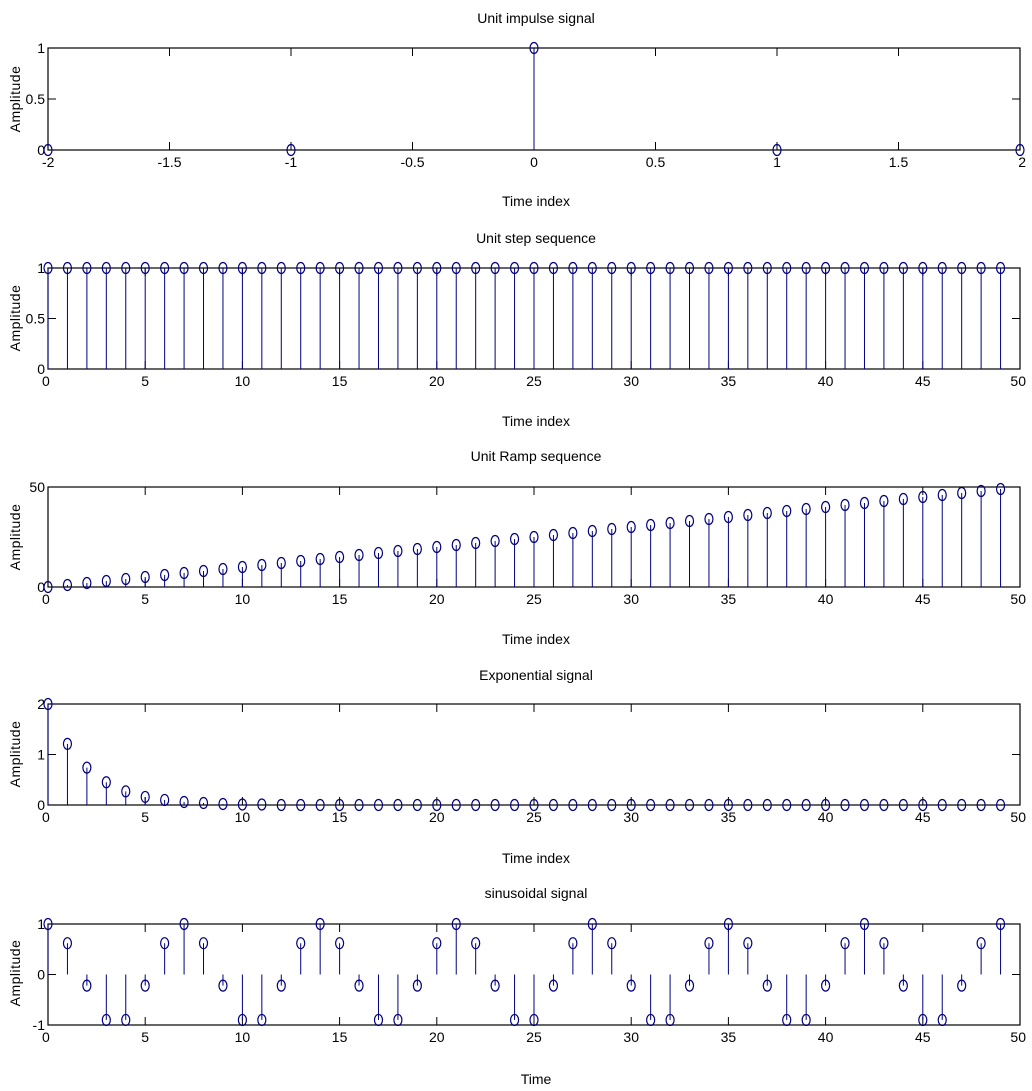 The height and width of the screenshot is (1091, 1032). What do you see at coordinates (412, 162) in the screenshot?
I see `x-tick-label: -0.5` at bounding box center [412, 162].